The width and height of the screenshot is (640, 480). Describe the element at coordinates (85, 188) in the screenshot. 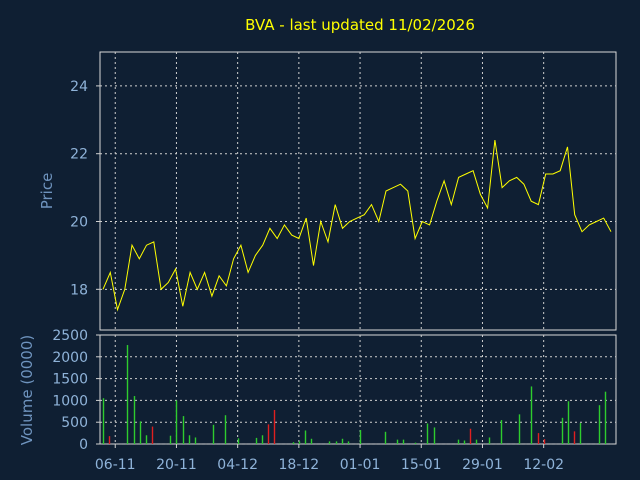

I see `price-y-axis: 18 20 22 24` at that location.